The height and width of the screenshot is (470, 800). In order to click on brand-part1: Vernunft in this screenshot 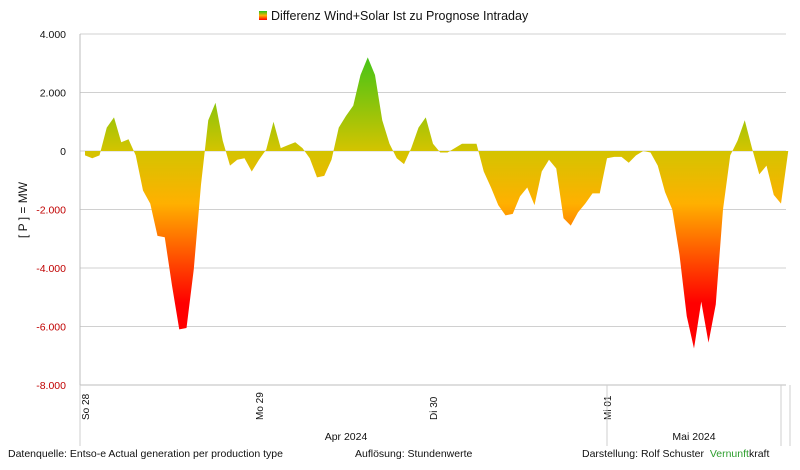, I will do `click(729, 454)`.